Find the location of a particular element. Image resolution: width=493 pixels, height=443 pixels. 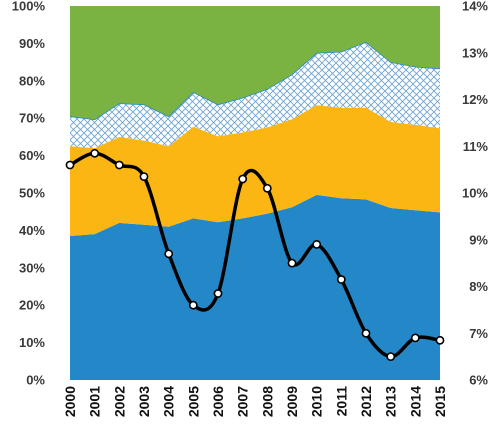

x-tick-label: 2015 is located at coordinates (440, 401).